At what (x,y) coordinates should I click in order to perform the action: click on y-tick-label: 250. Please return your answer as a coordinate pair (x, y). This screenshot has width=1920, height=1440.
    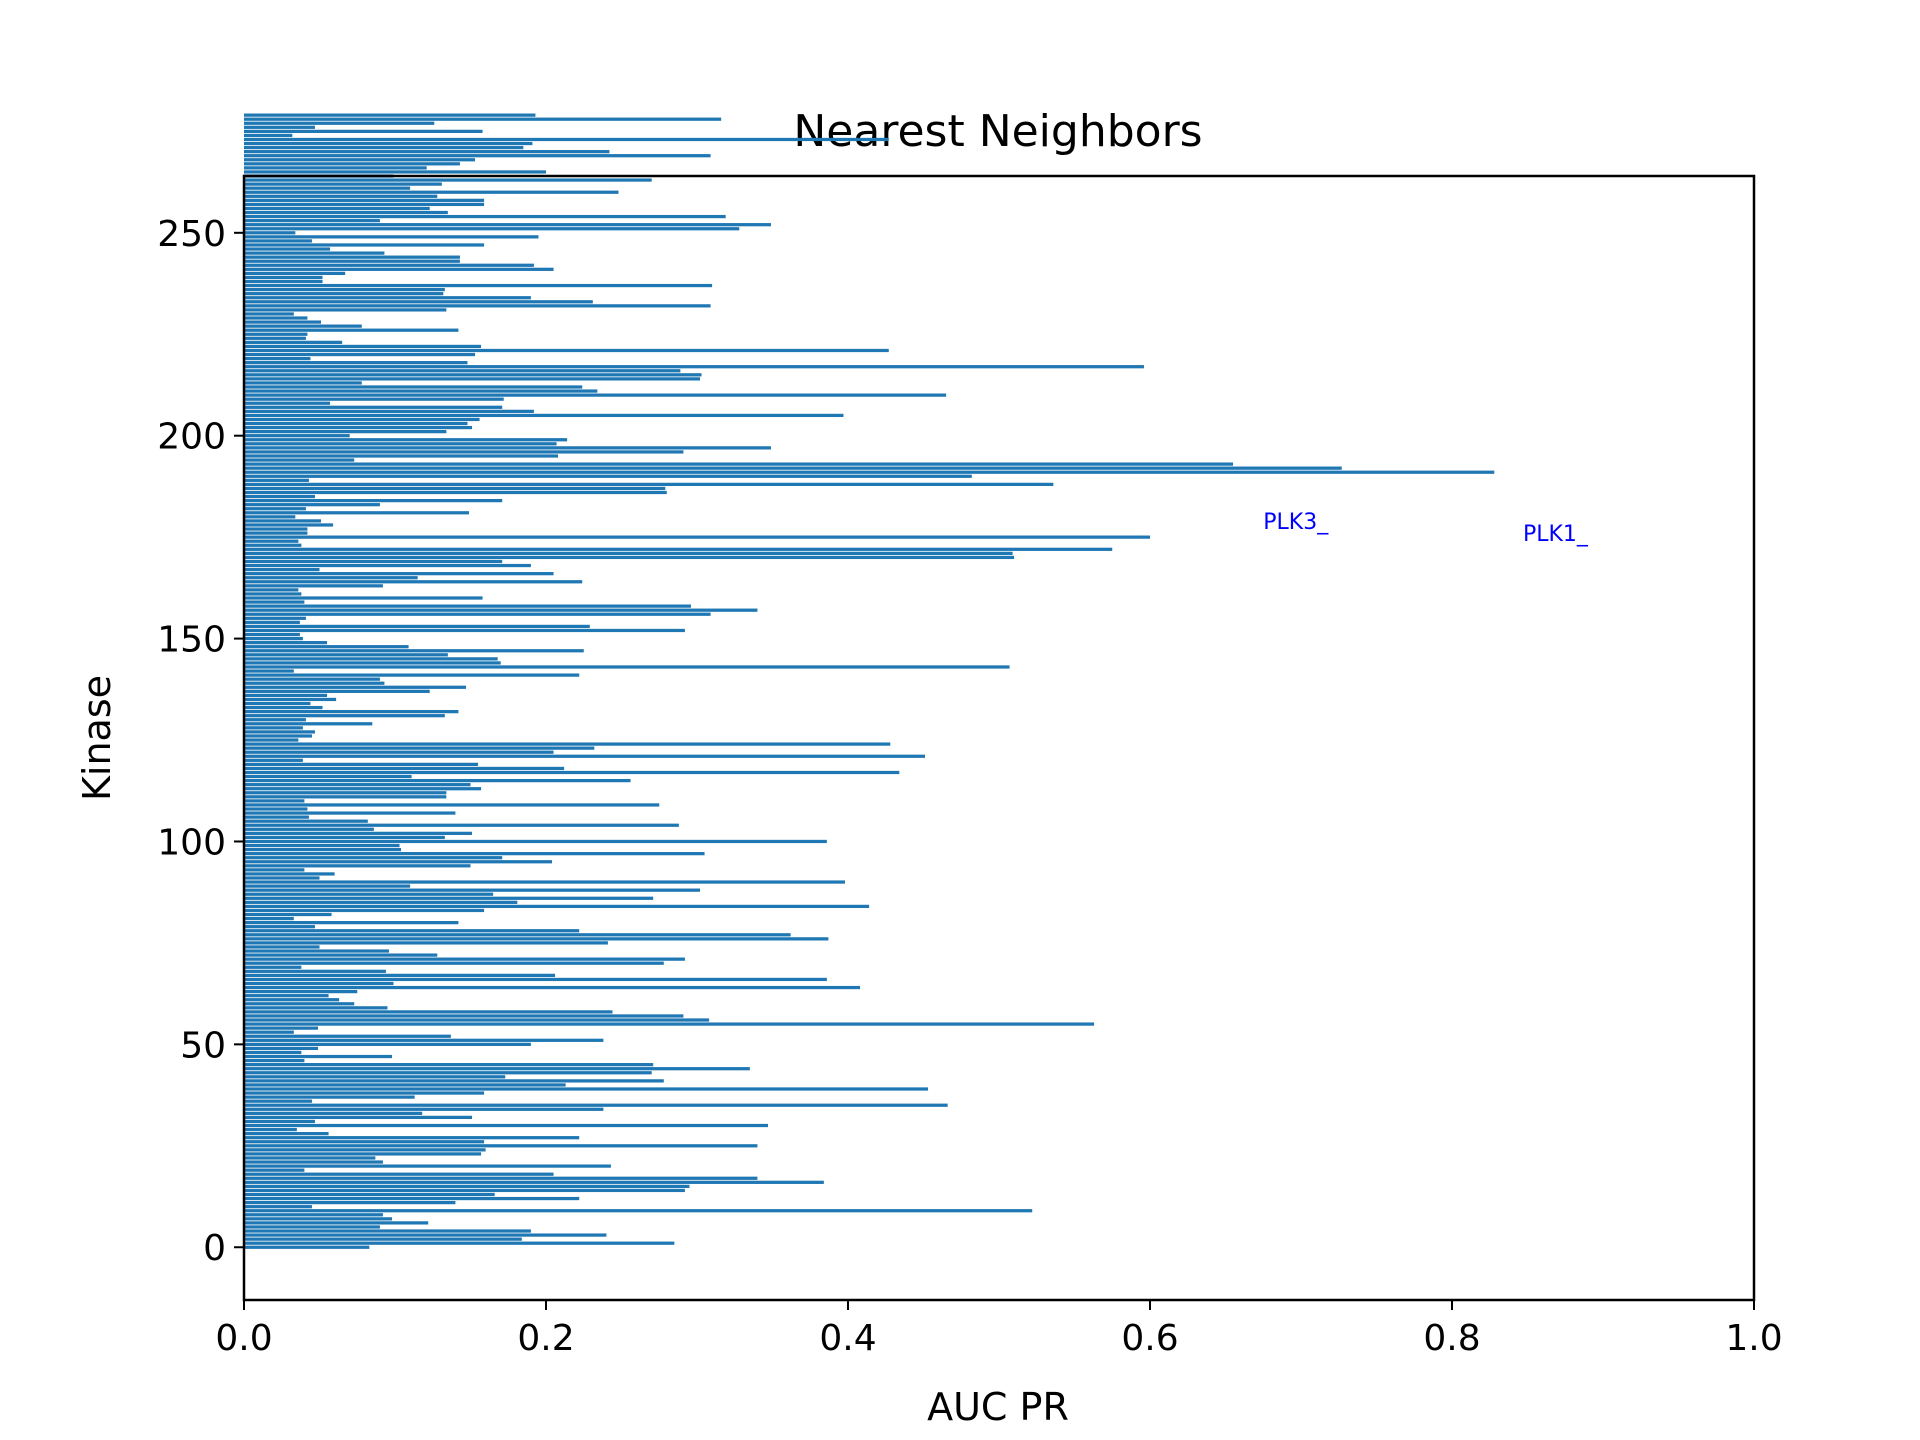
    Looking at the image, I should click on (191, 234).